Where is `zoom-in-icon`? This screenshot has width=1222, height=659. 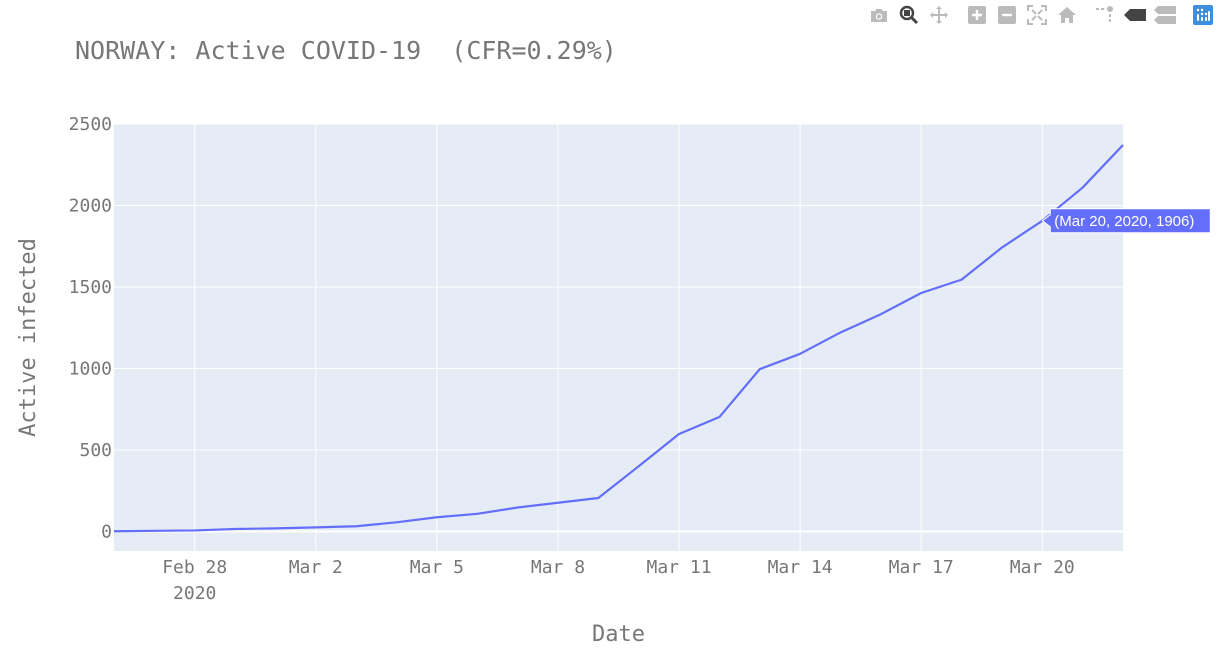
zoom-in-icon is located at coordinates (977, 15).